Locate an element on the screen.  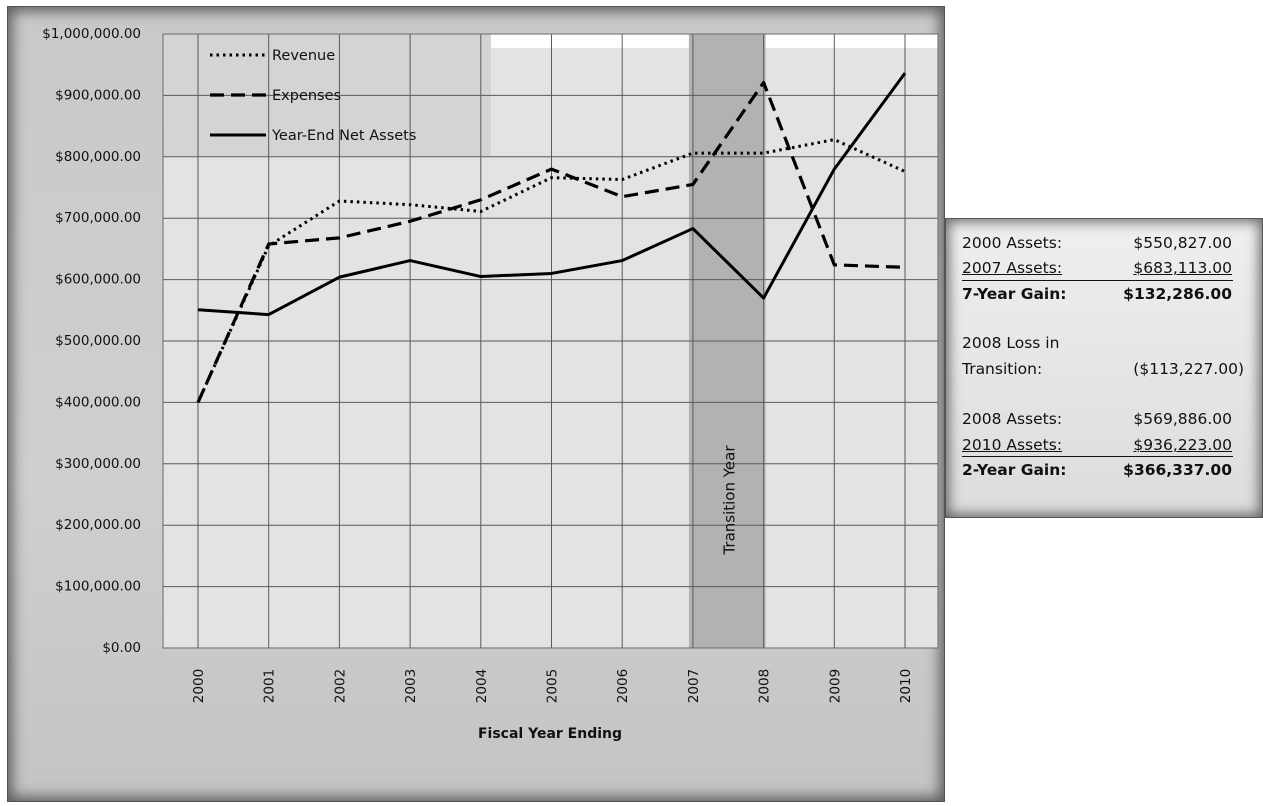
x-tick-label: 2003 is located at coordinates (411, 686).